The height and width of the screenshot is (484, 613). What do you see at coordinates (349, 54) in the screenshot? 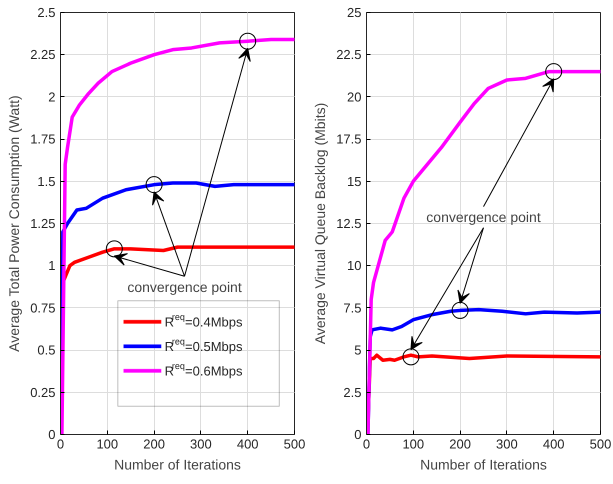
I see `y-tick-label: 22.5` at bounding box center [349, 54].